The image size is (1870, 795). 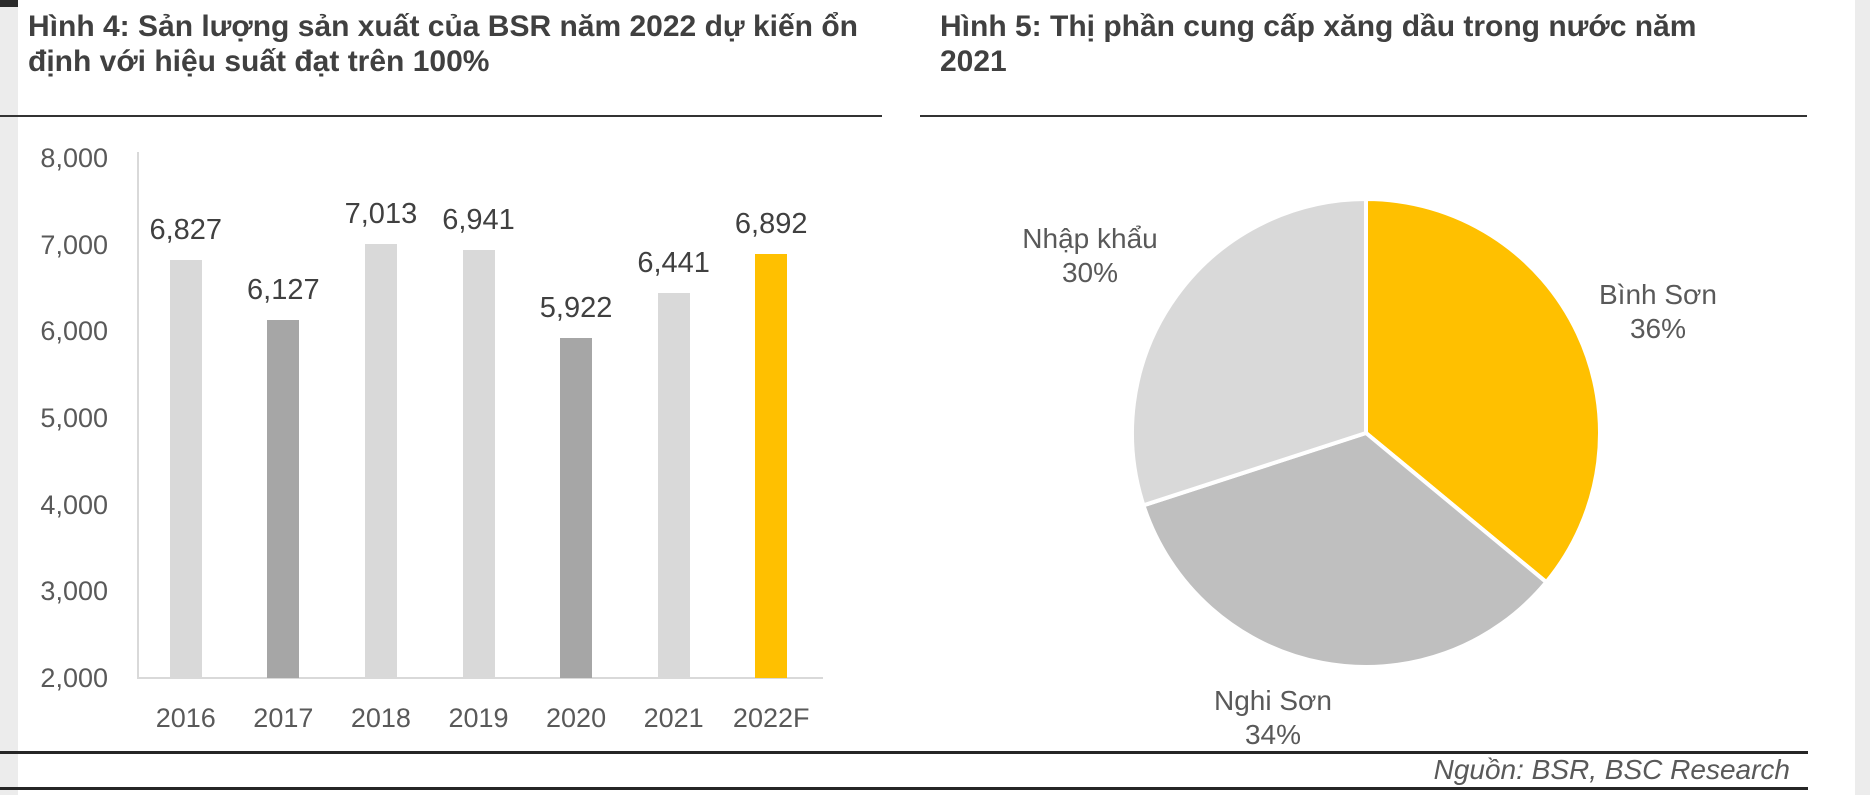 What do you see at coordinates (673, 485) in the screenshot?
I see `bar-2021` at bounding box center [673, 485].